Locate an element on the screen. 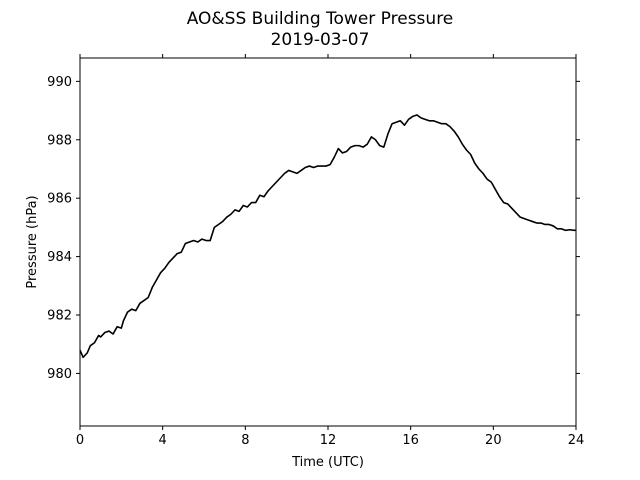  y-tick-label: 988 is located at coordinates (59, 140).